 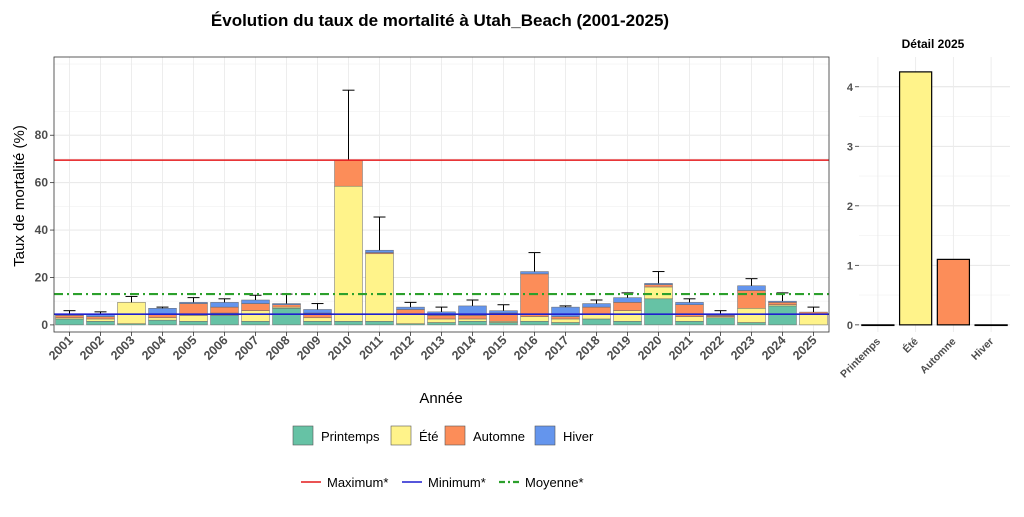 What do you see at coordinates (443, 435) in the screenshot?
I see `season-legend: Printemps Été Automne Hiver` at bounding box center [443, 435].